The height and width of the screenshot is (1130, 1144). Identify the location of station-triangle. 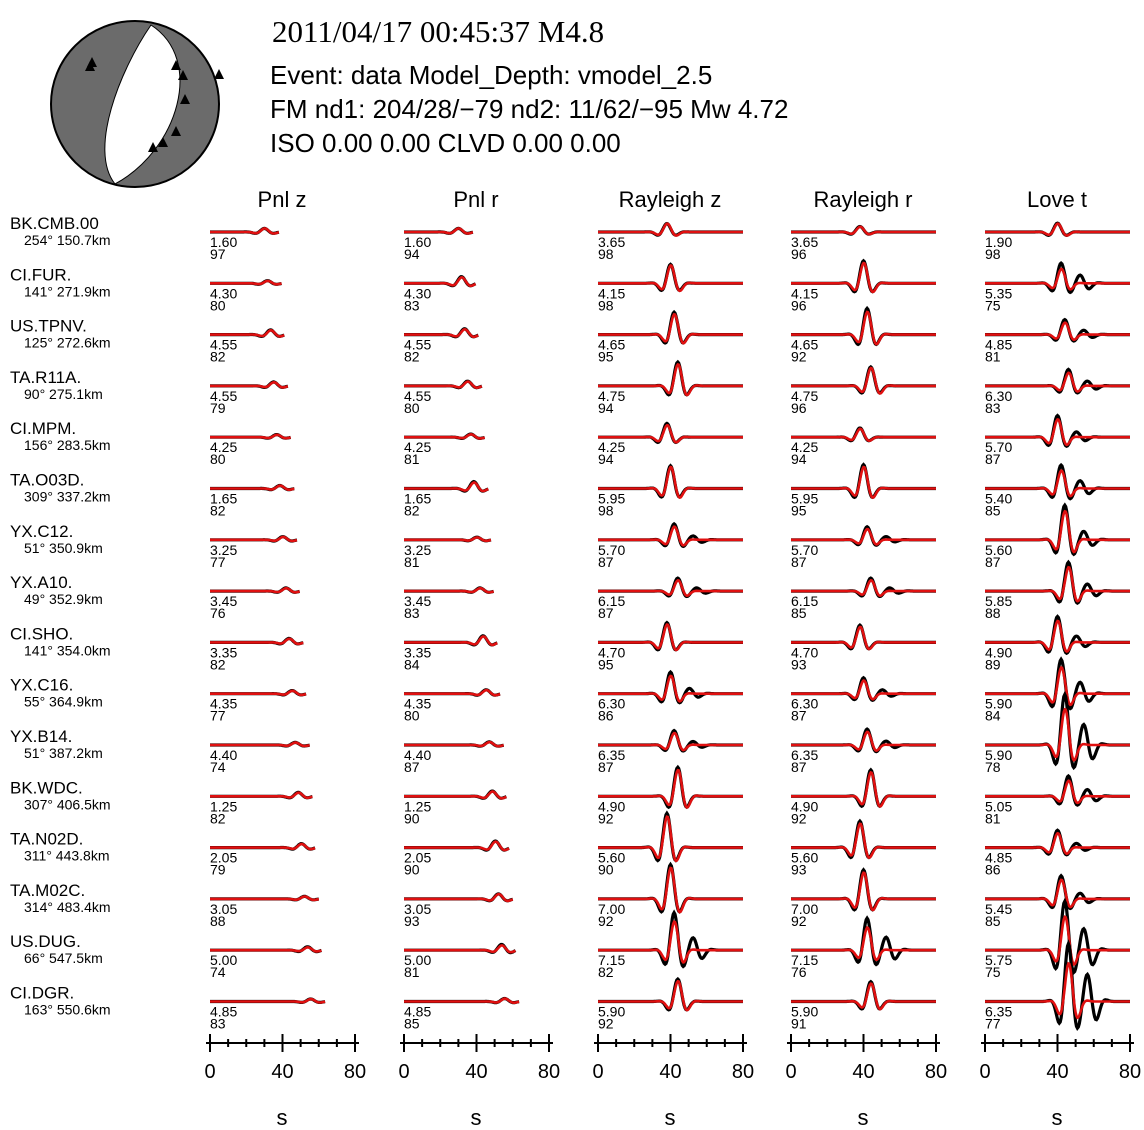
(90, 66).